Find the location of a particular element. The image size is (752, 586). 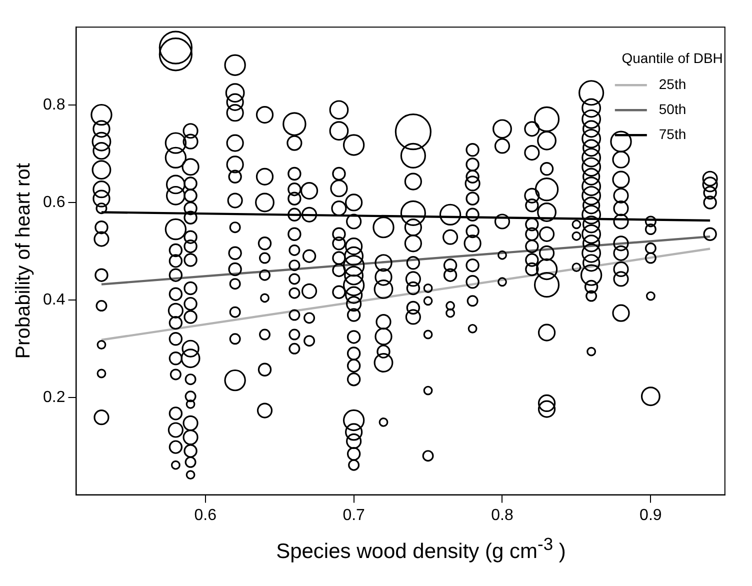

y-tick-label: 0.8 is located at coordinates (54, 105).